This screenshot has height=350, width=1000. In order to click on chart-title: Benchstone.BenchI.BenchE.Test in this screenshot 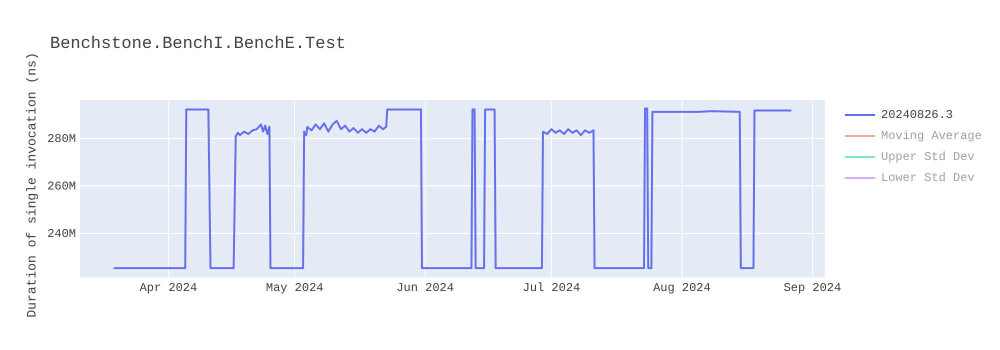, I will do `click(198, 44)`.